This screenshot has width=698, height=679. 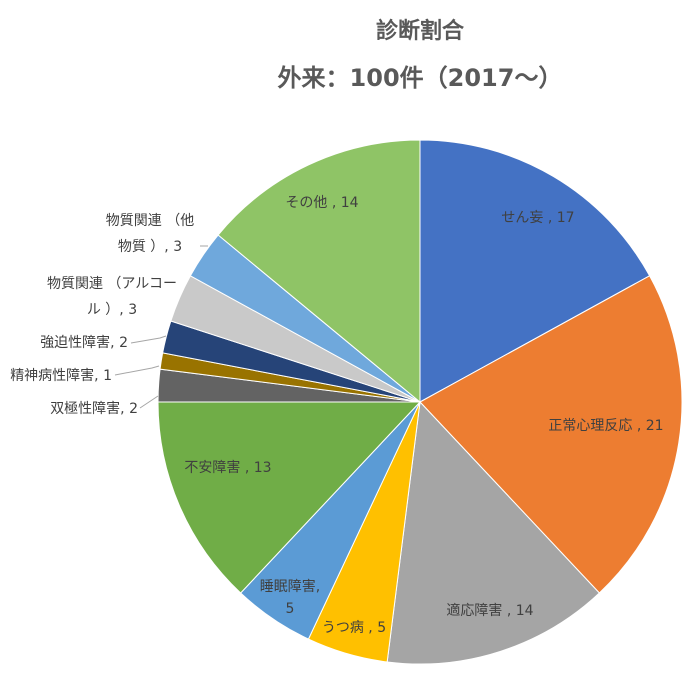 What do you see at coordinates (537, 218) in the screenshot?
I see `data-label: せん妄 , 17` at bounding box center [537, 218].